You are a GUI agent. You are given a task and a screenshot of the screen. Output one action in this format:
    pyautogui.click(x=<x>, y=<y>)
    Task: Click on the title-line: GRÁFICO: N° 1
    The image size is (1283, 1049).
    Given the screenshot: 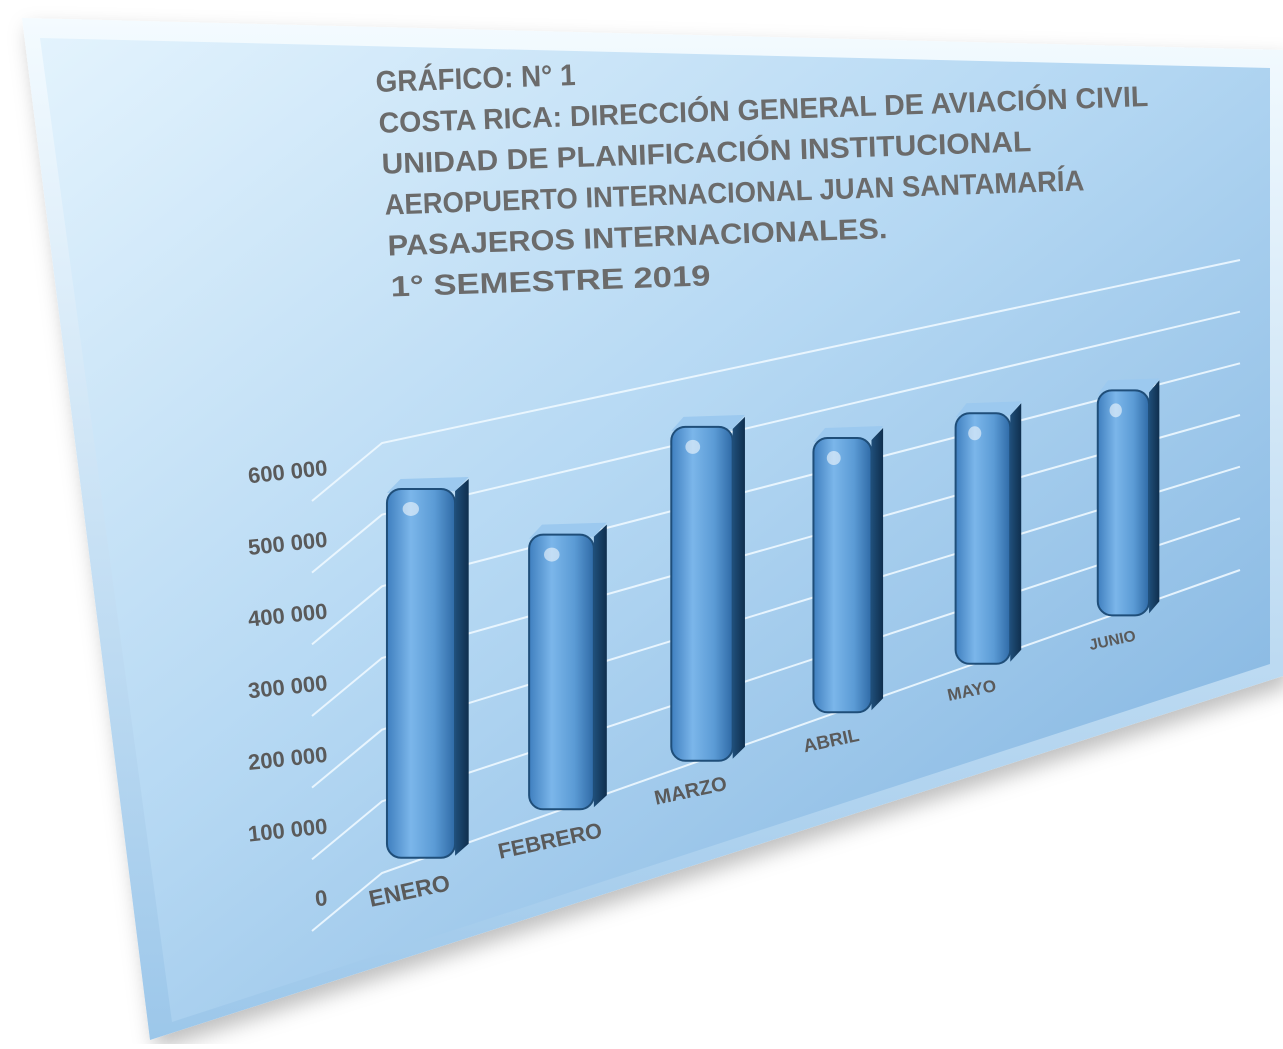 What is the action you would take?
    pyautogui.click(x=475, y=78)
    